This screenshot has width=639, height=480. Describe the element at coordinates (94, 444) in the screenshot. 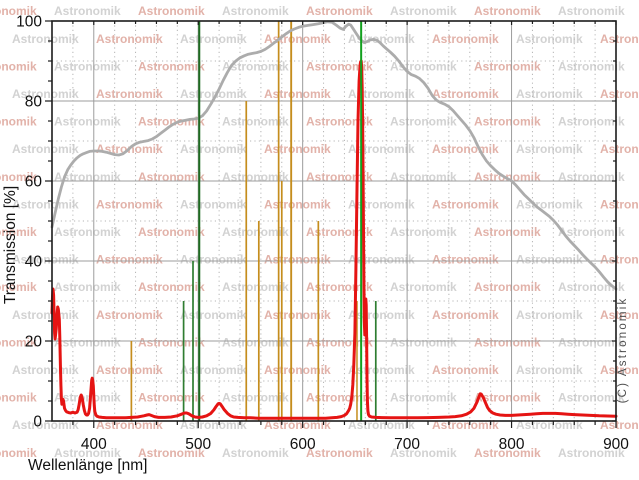

I see `x-tick-label: 400` at that location.